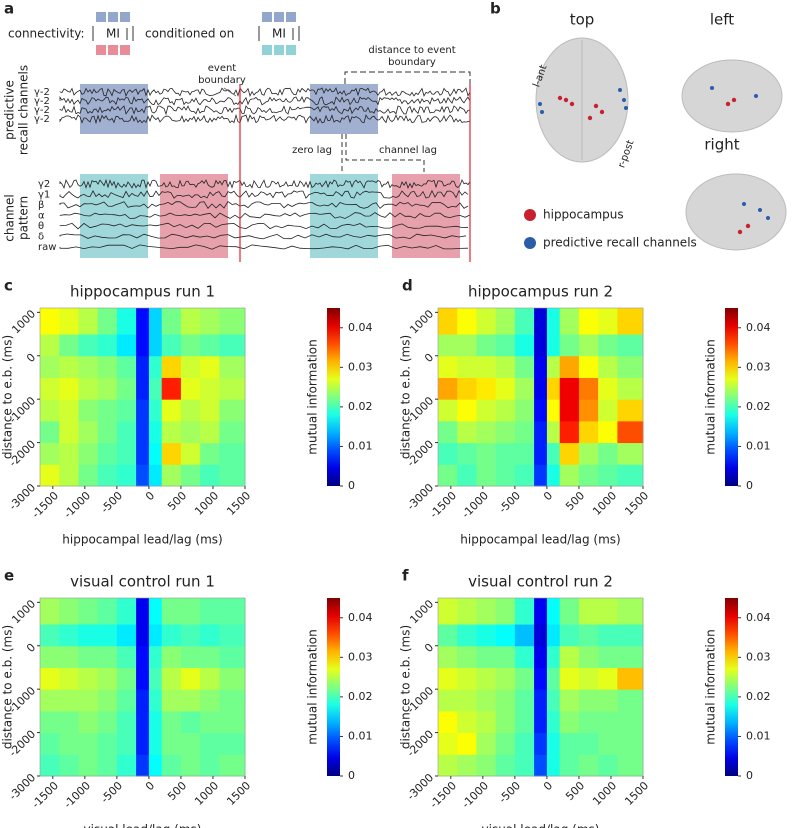 The height and width of the screenshot is (828, 800). Describe the element at coordinates (407, 286) in the screenshot. I see `panel-label: d` at that location.